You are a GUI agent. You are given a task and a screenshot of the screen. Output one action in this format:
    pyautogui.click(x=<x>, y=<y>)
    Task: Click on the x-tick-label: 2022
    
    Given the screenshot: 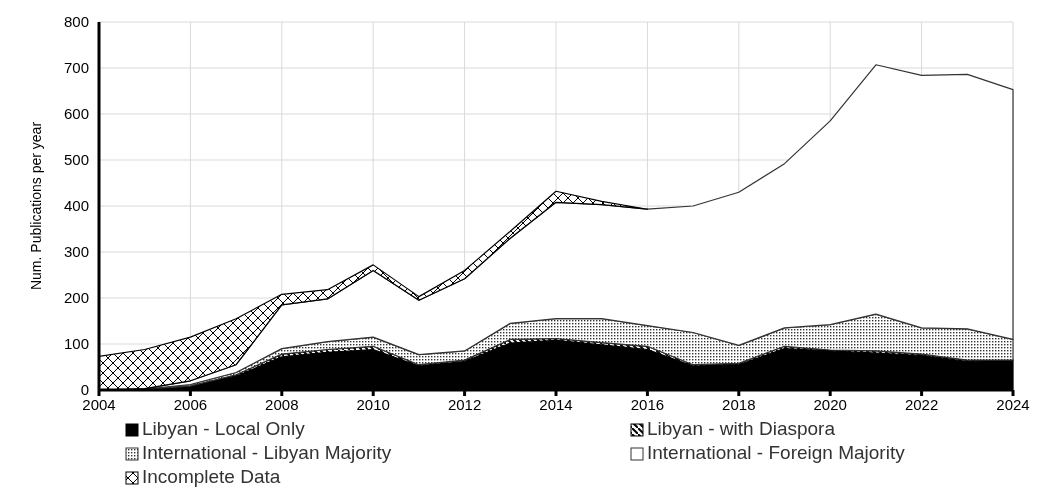 What is the action you would take?
    pyautogui.click(x=921, y=404)
    